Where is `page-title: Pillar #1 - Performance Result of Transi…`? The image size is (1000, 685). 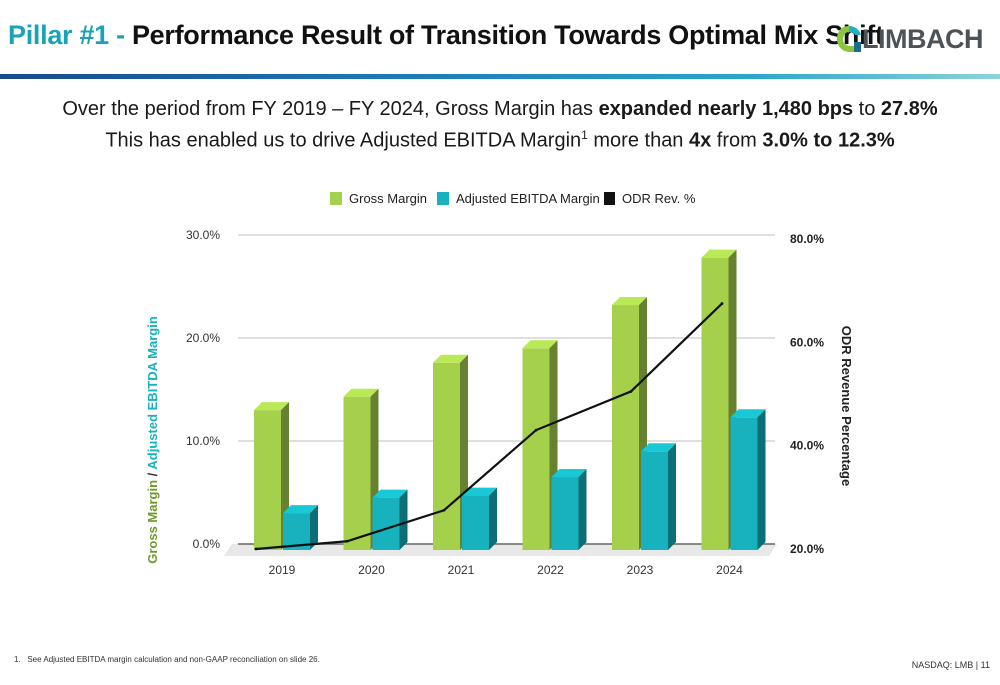 page-title: Pillar #1 - Performance Result of Transi… is located at coordinates (446, 35).